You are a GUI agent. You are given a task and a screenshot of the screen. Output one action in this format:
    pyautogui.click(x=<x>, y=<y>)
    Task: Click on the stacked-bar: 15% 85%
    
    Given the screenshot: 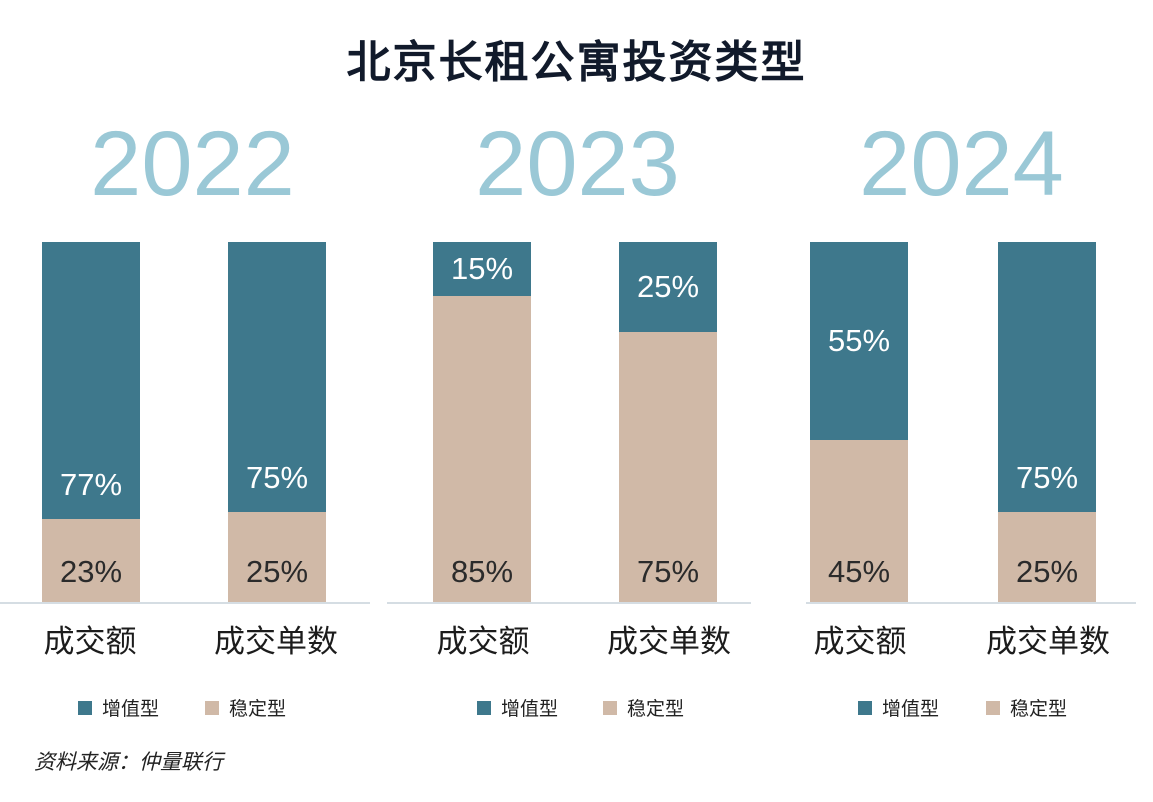 What is the action you would take?
    pyautogui.click(x=482, y=422)
    